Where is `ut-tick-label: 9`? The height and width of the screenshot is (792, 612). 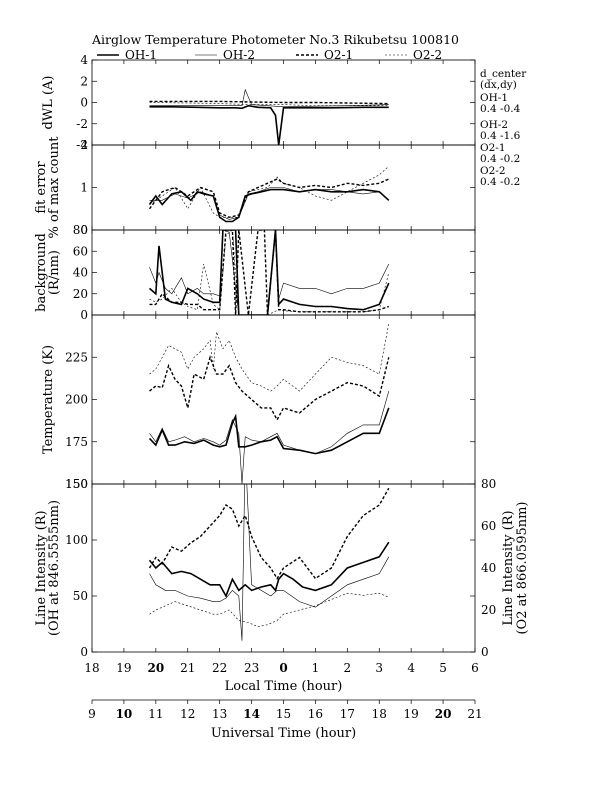 ut-tick-label: 9 is located at coordinates (92, 714).